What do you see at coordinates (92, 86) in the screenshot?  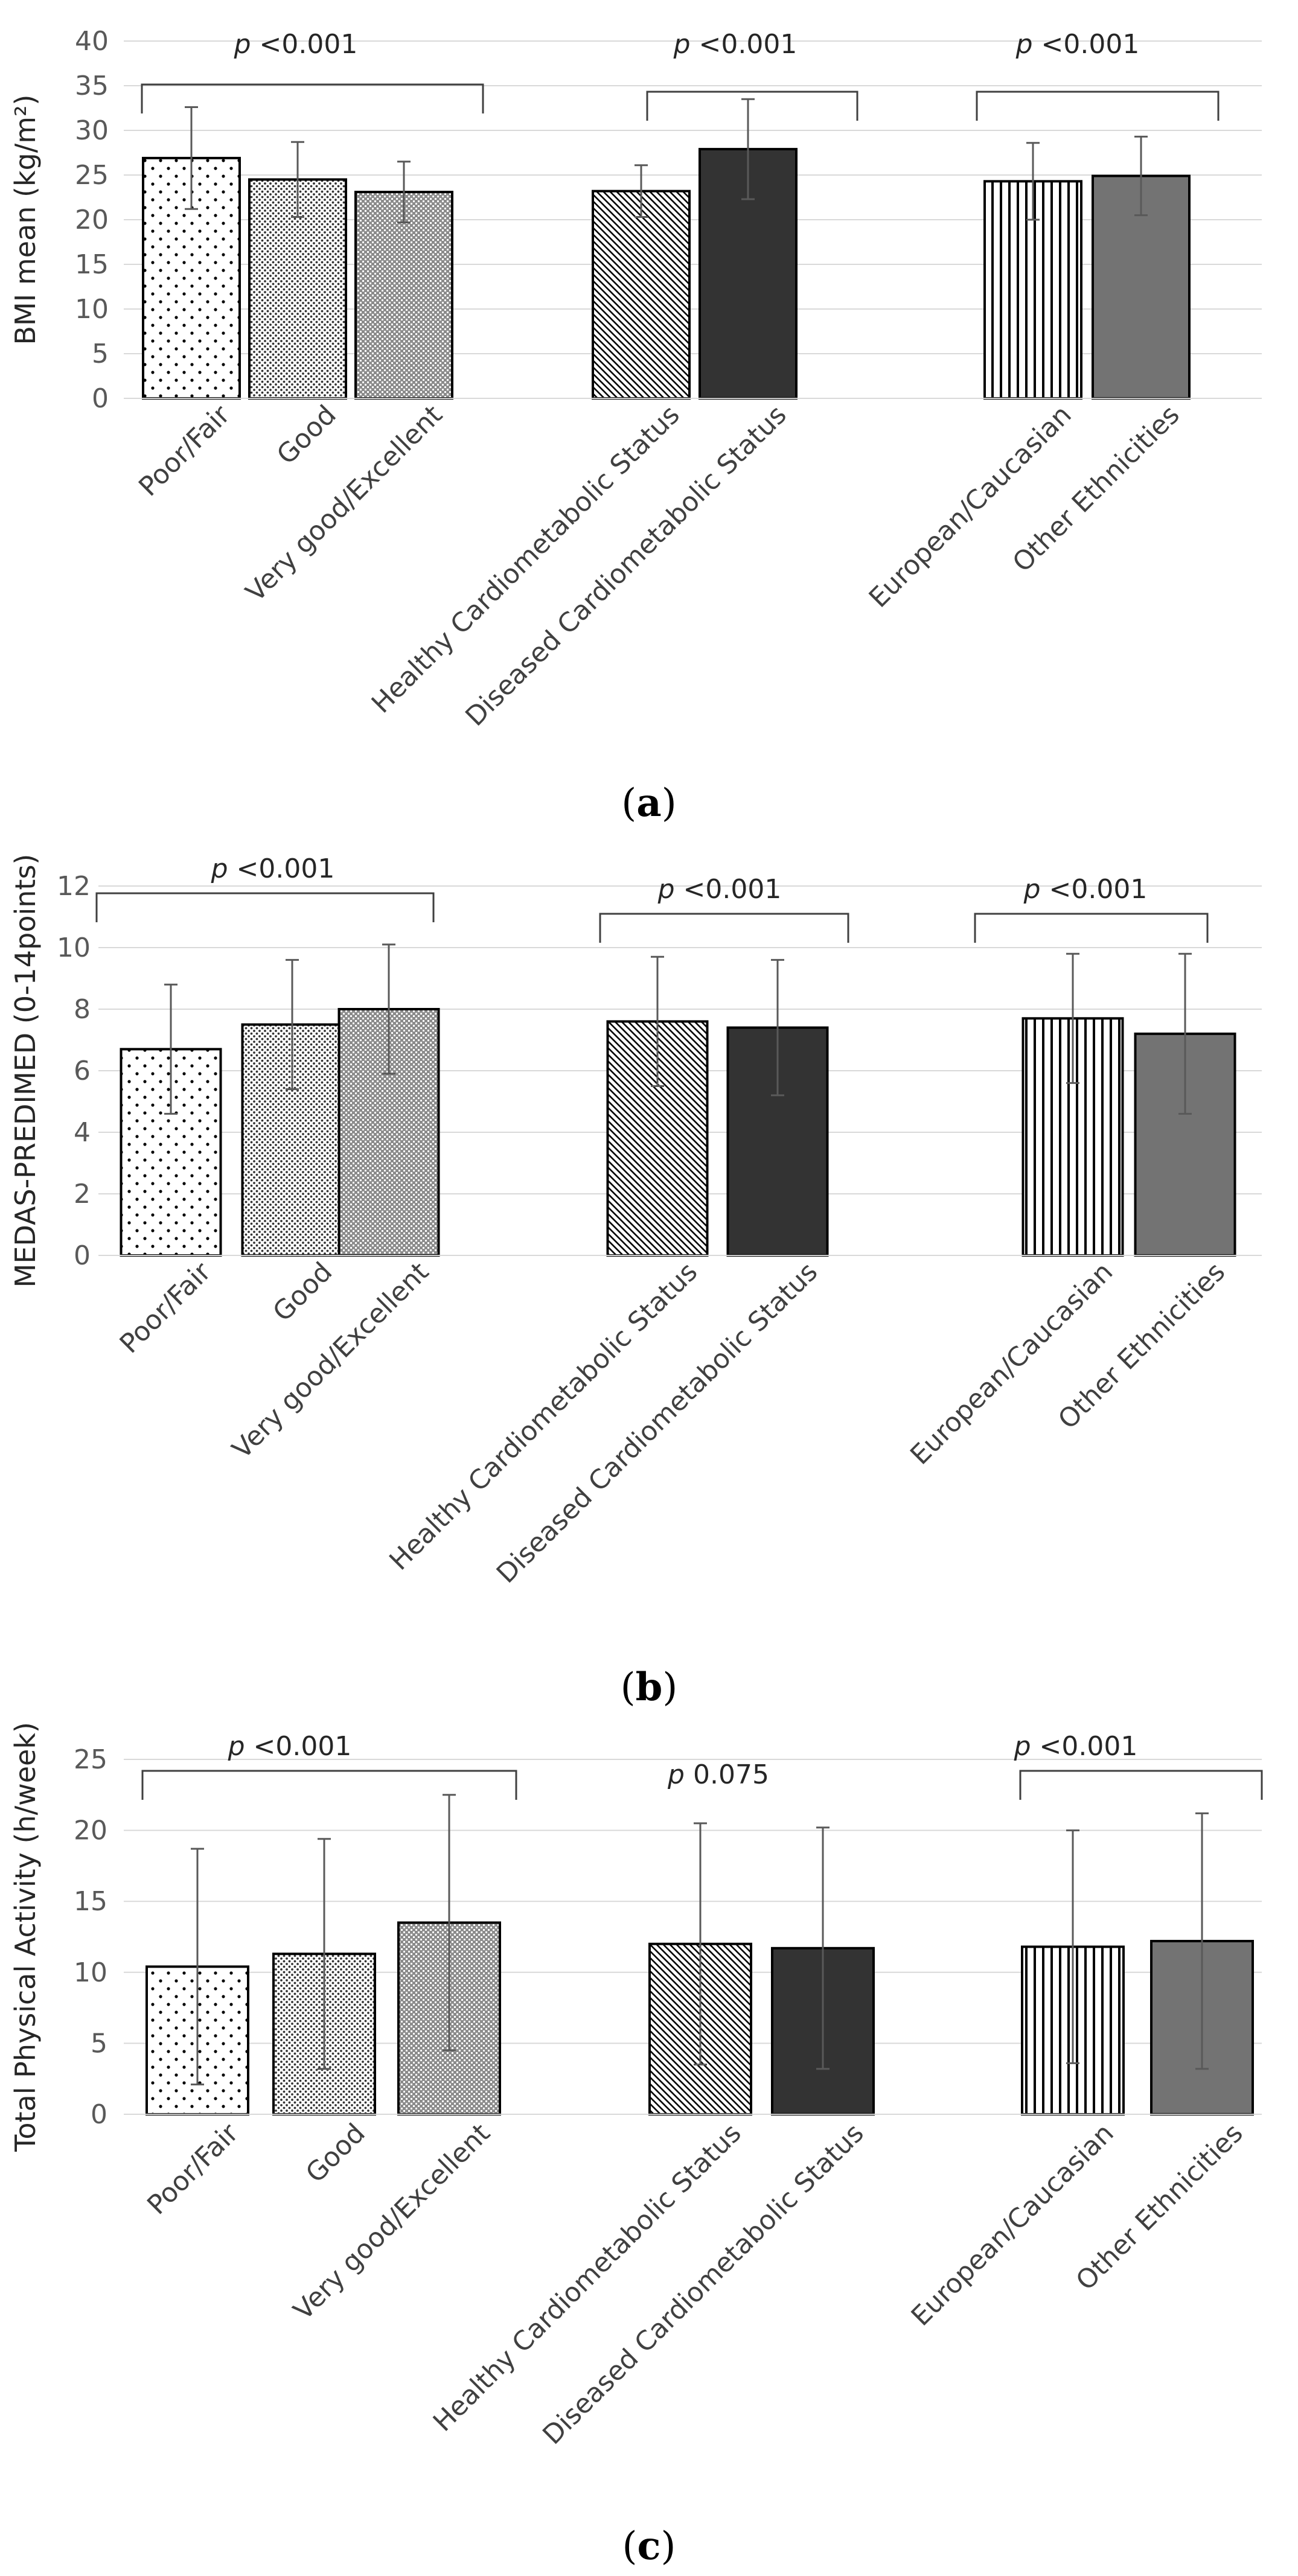 I see `y-tick-label: 35` at bounding box center [92, 86].